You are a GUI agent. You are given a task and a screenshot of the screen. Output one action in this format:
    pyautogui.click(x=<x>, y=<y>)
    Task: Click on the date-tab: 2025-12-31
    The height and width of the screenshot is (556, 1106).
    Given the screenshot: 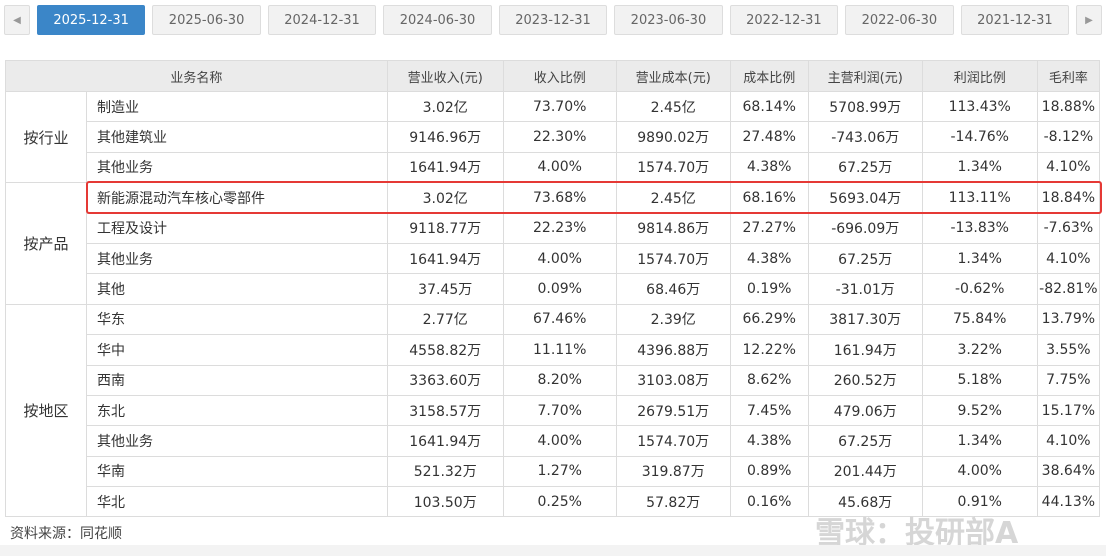 What is the action you would take?
    pyautogui.click(x=91, y=20)
    